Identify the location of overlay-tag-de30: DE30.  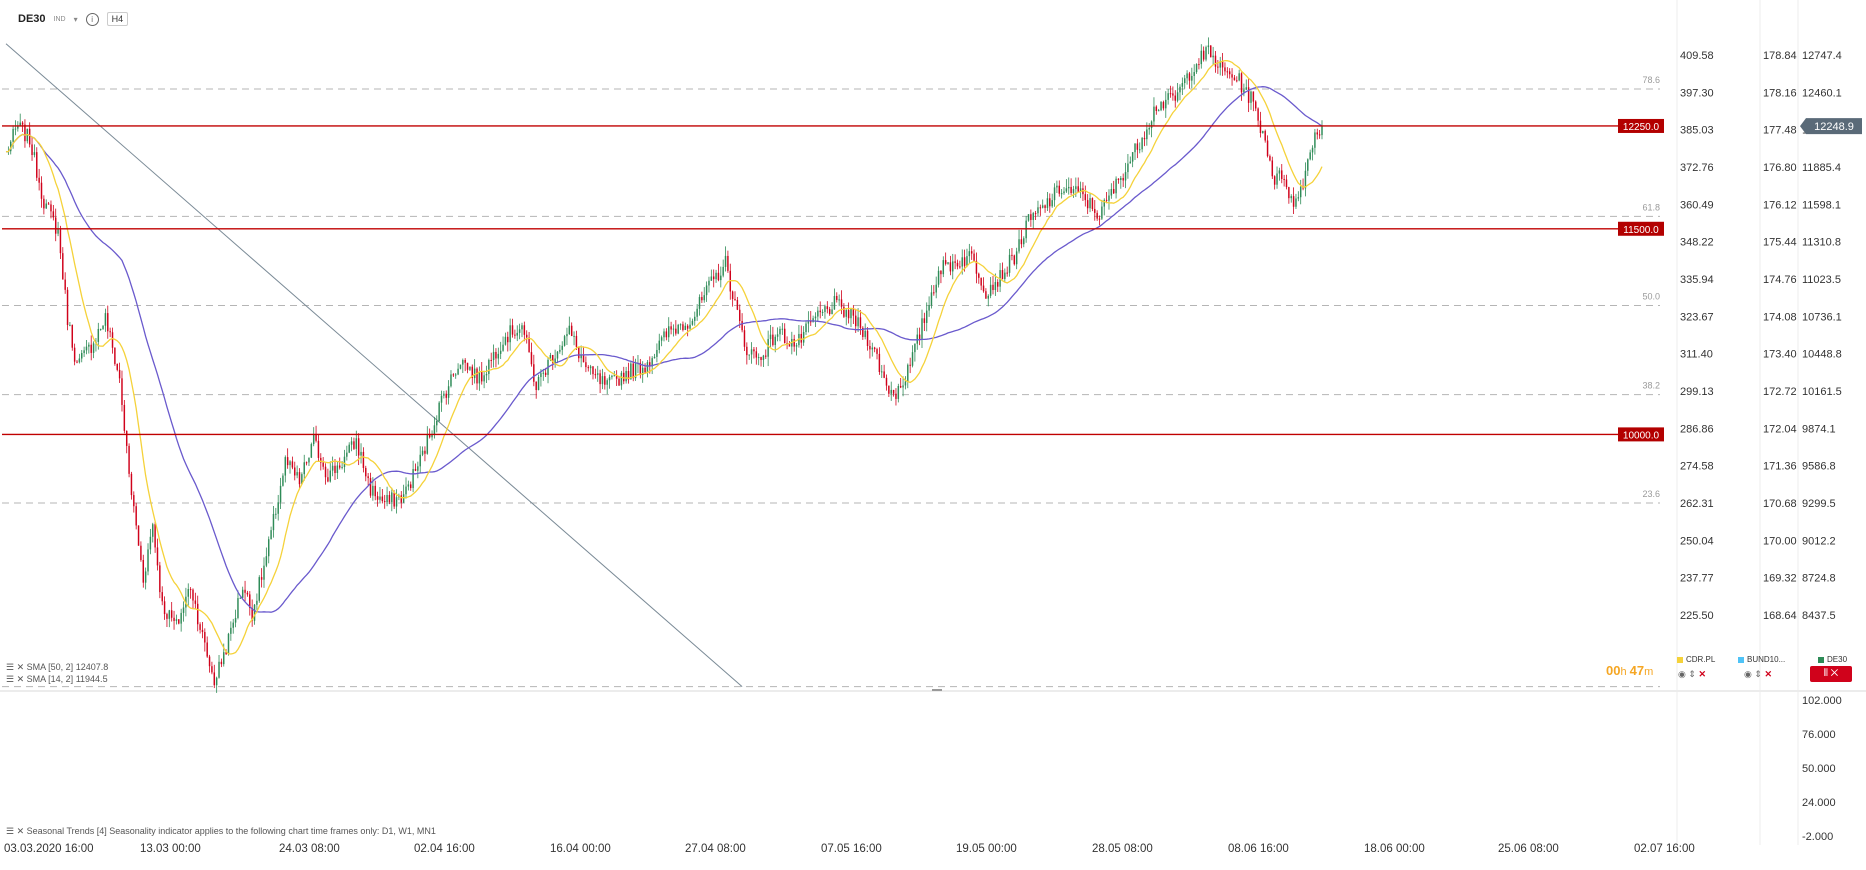
(1832, 659).